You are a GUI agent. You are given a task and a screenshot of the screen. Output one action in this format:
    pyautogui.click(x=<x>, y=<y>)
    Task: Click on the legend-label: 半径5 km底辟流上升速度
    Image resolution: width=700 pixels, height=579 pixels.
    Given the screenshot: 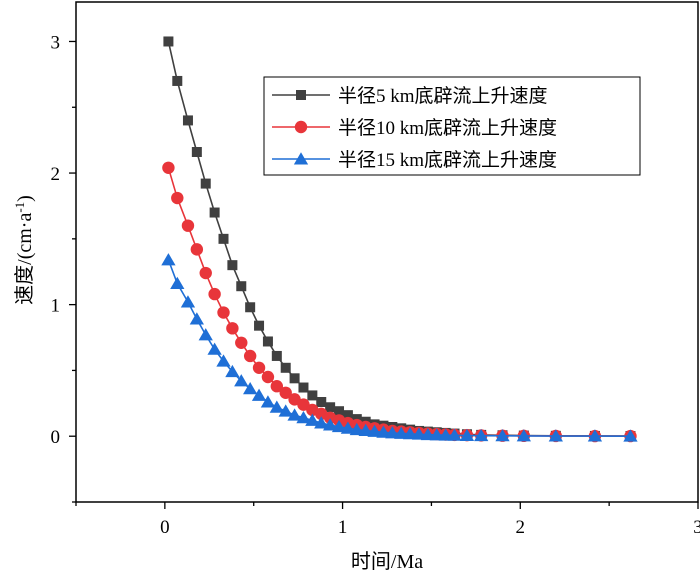 What is the action you would take?
    pyautogui.click(x=443, y=96)
    